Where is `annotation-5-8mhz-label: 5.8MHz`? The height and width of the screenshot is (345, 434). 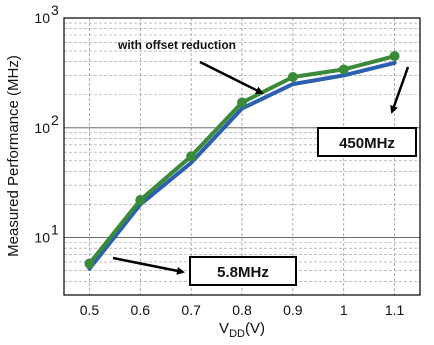 annotation-5-8mhz-label: 5.8MHz is located at coordinates (243, 272).